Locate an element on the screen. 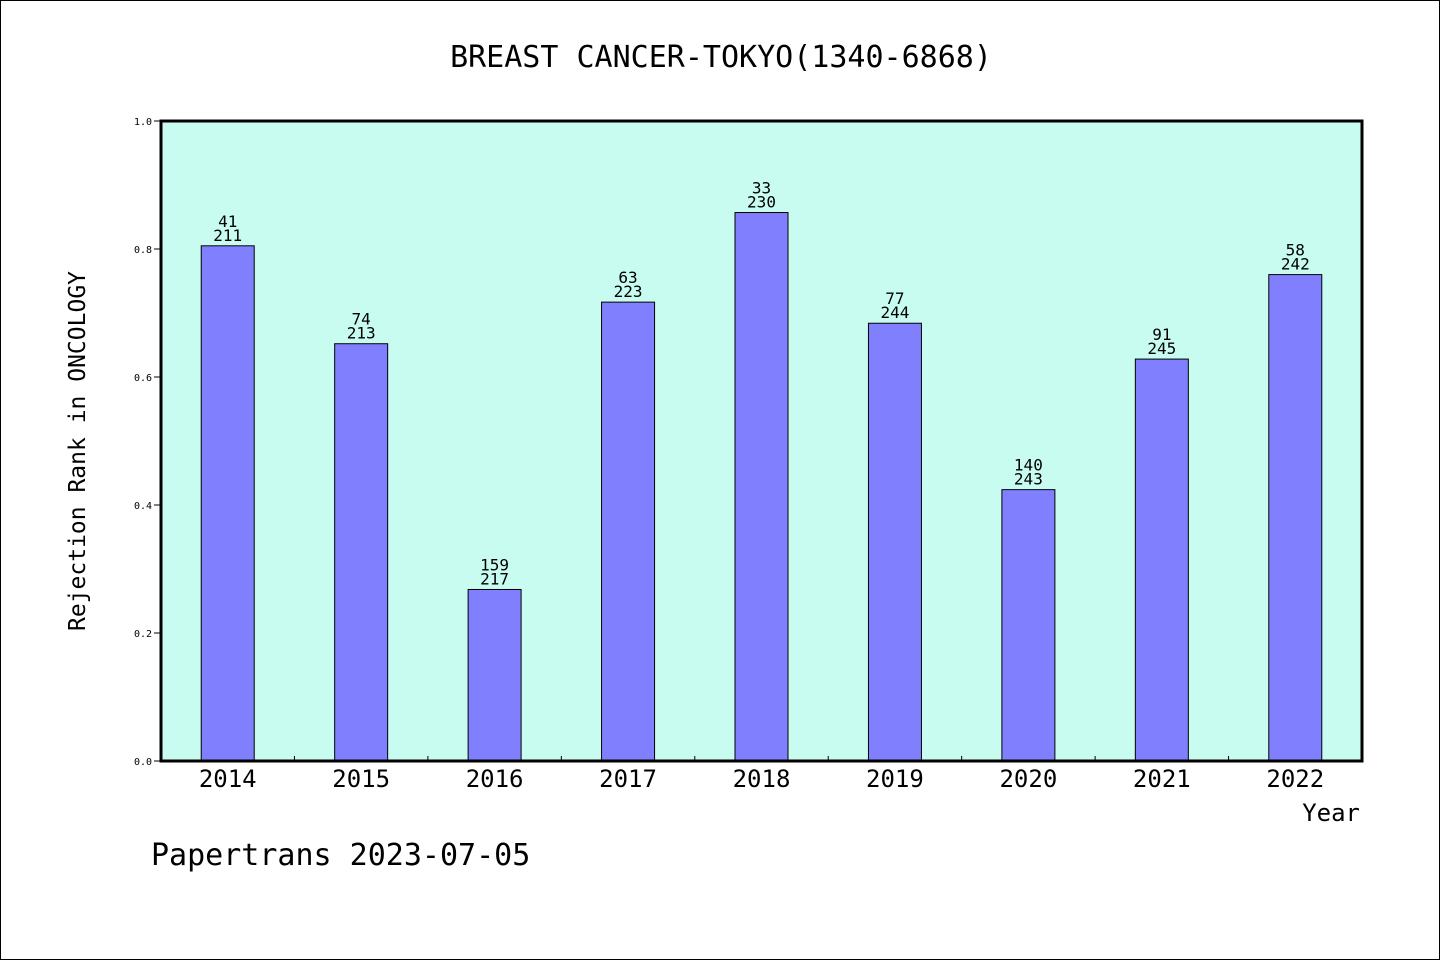 The width and height of the screenshot is (1440, 966). bar-label-bottom: 243 is located at coordinates (1028, 479).